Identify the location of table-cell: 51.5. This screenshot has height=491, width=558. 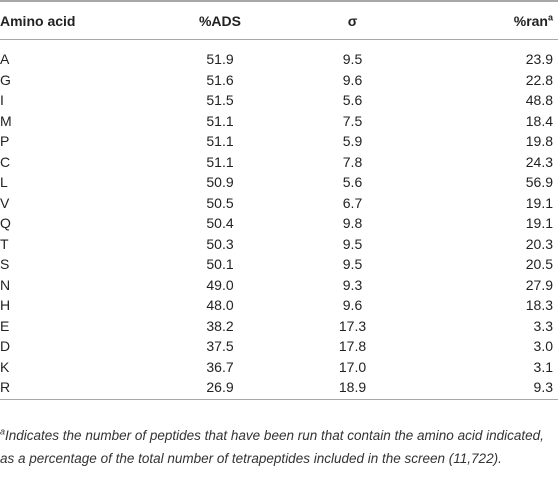
(220, 100).